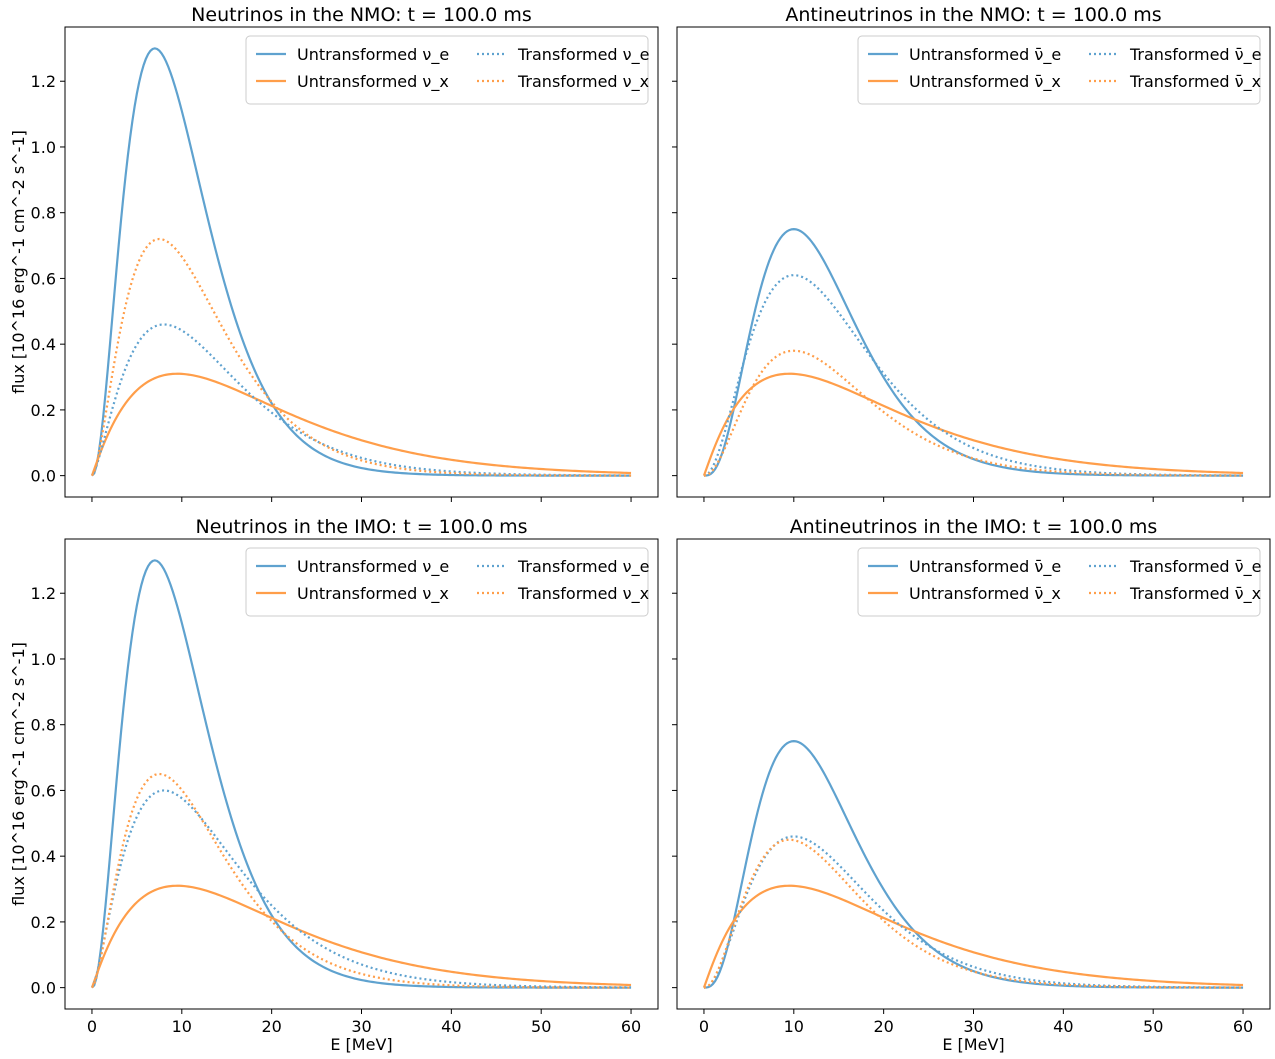 This screenshot has height=1059, width=1275. Describe the element at coordinates (361, 15) in the screenshot. I see `panel-title: Neutrinos in the NMO: t = 100.0 ms` at that location.